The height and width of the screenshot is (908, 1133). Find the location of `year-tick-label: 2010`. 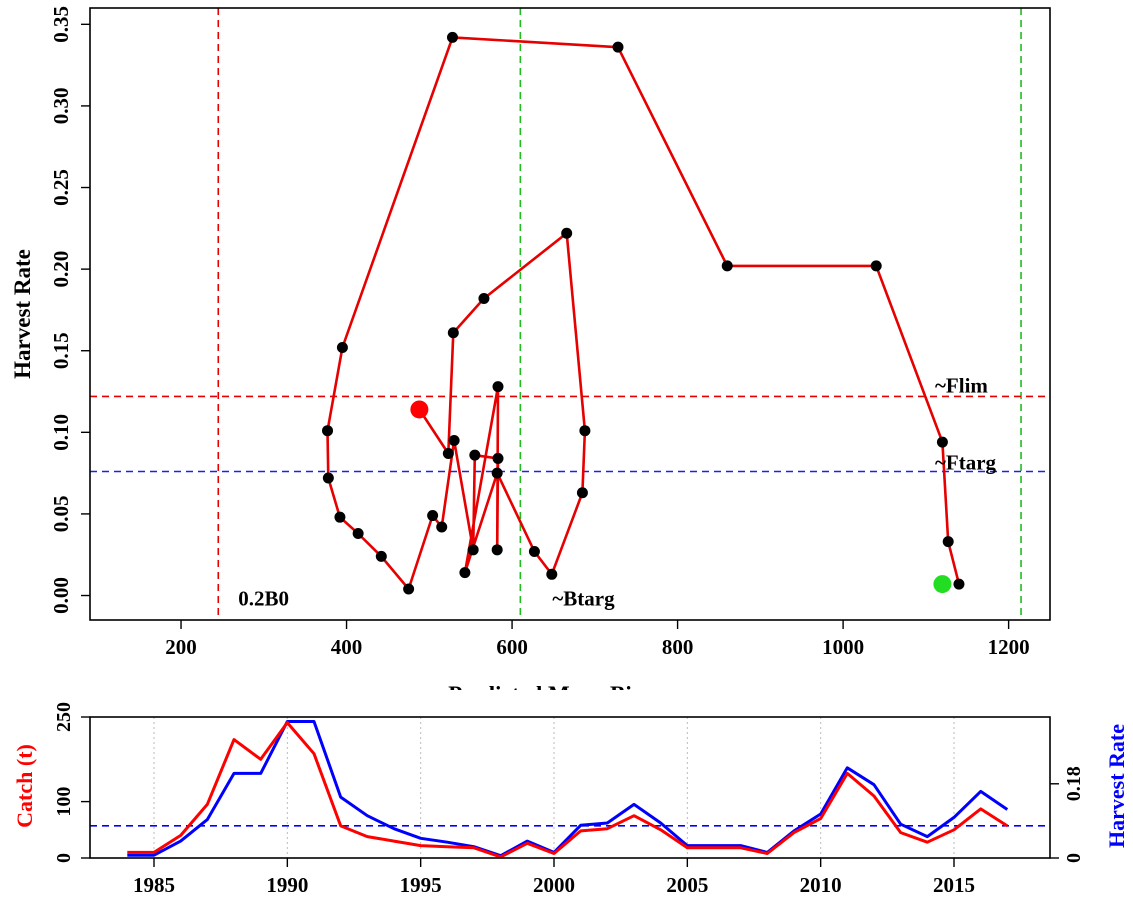

year-tick-label: 2010 is located at coordinates (821, 885).